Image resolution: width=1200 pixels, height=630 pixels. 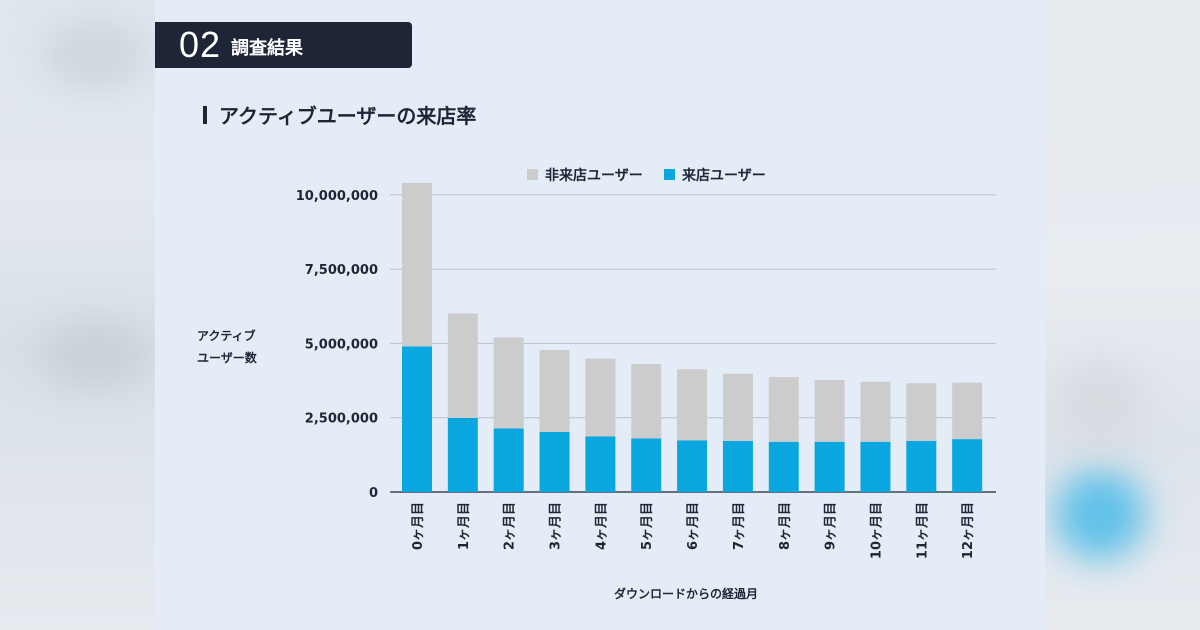 What do you see at coordinates (348, 116) in the screenshot?
I see `page-title: アクティブユーザーの来店率` at bounding box center [348, 116].